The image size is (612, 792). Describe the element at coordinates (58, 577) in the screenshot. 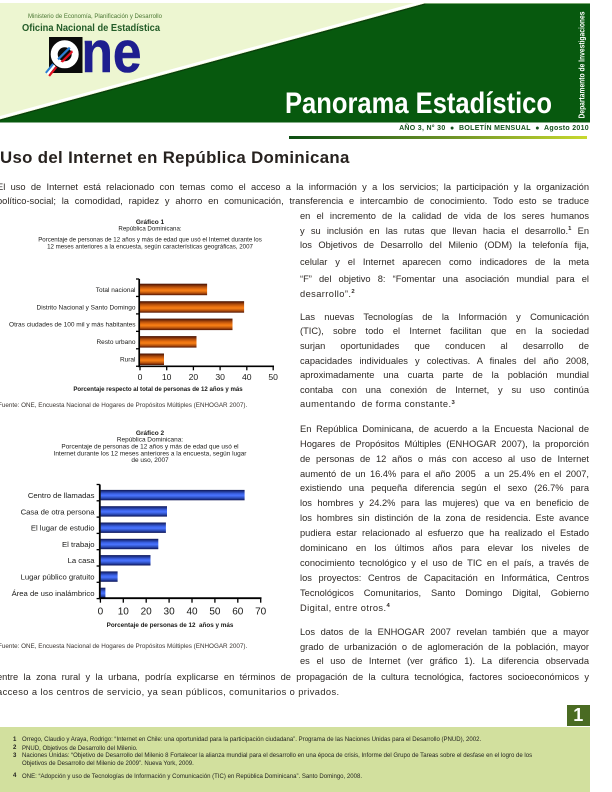

I see `svg-text: Lugar público gratuito` at that location.